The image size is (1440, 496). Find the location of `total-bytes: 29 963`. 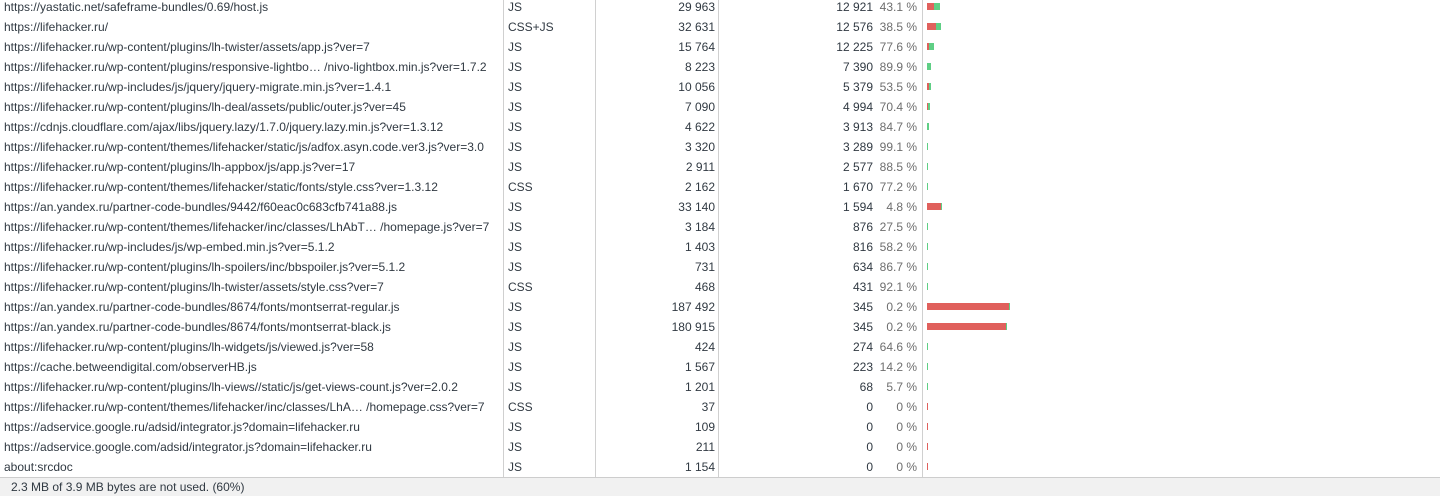

total-bytes: 29 963 is located at coordinates (696, 7).